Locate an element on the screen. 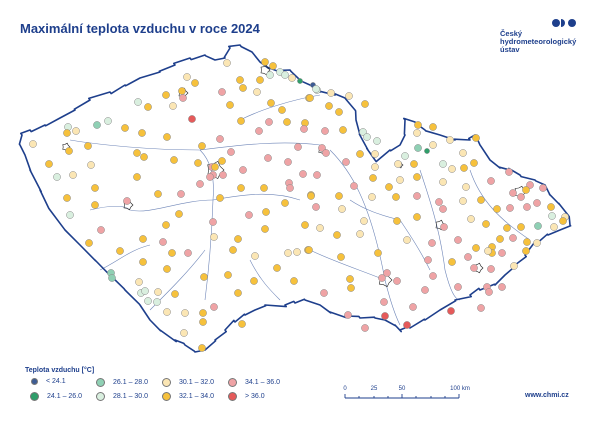 This screenshot has width=600, height=424. website-link: www.chmi.cz is located at coordinates (547, 395).